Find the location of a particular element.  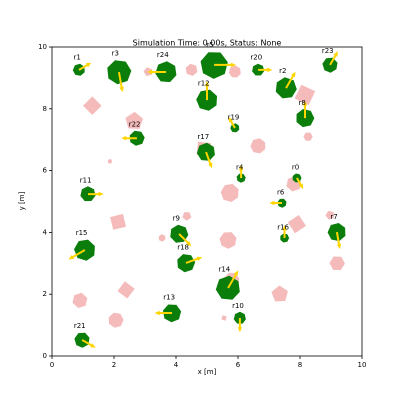

robot-label: r18 is located at coordinates (183, 248).